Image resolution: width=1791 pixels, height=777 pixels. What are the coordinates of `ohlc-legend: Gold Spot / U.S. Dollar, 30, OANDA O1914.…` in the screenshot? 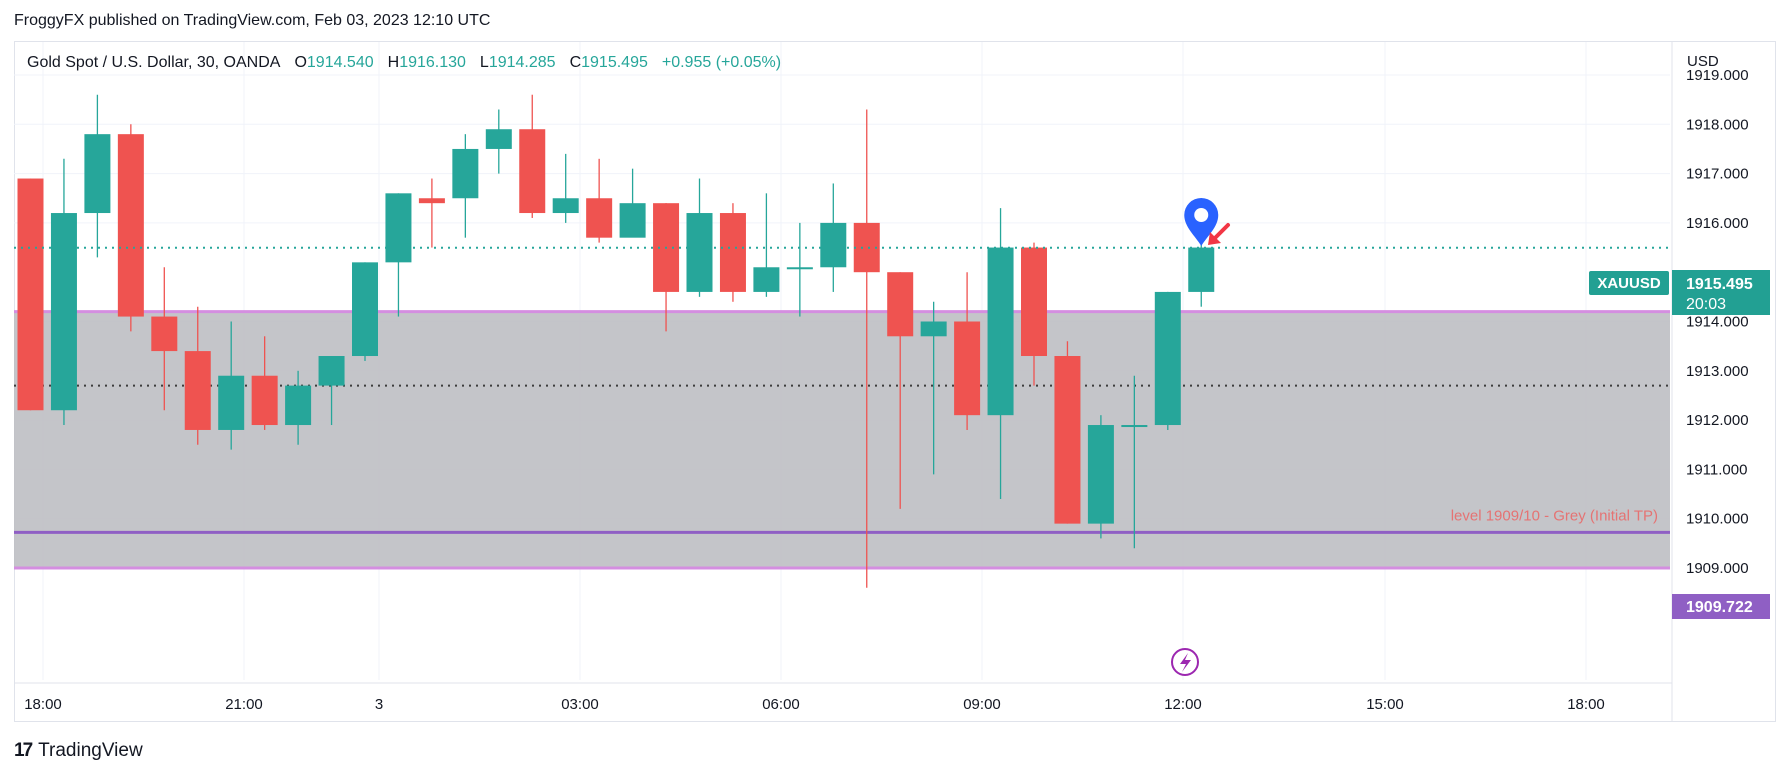 It's located at (404, 63).